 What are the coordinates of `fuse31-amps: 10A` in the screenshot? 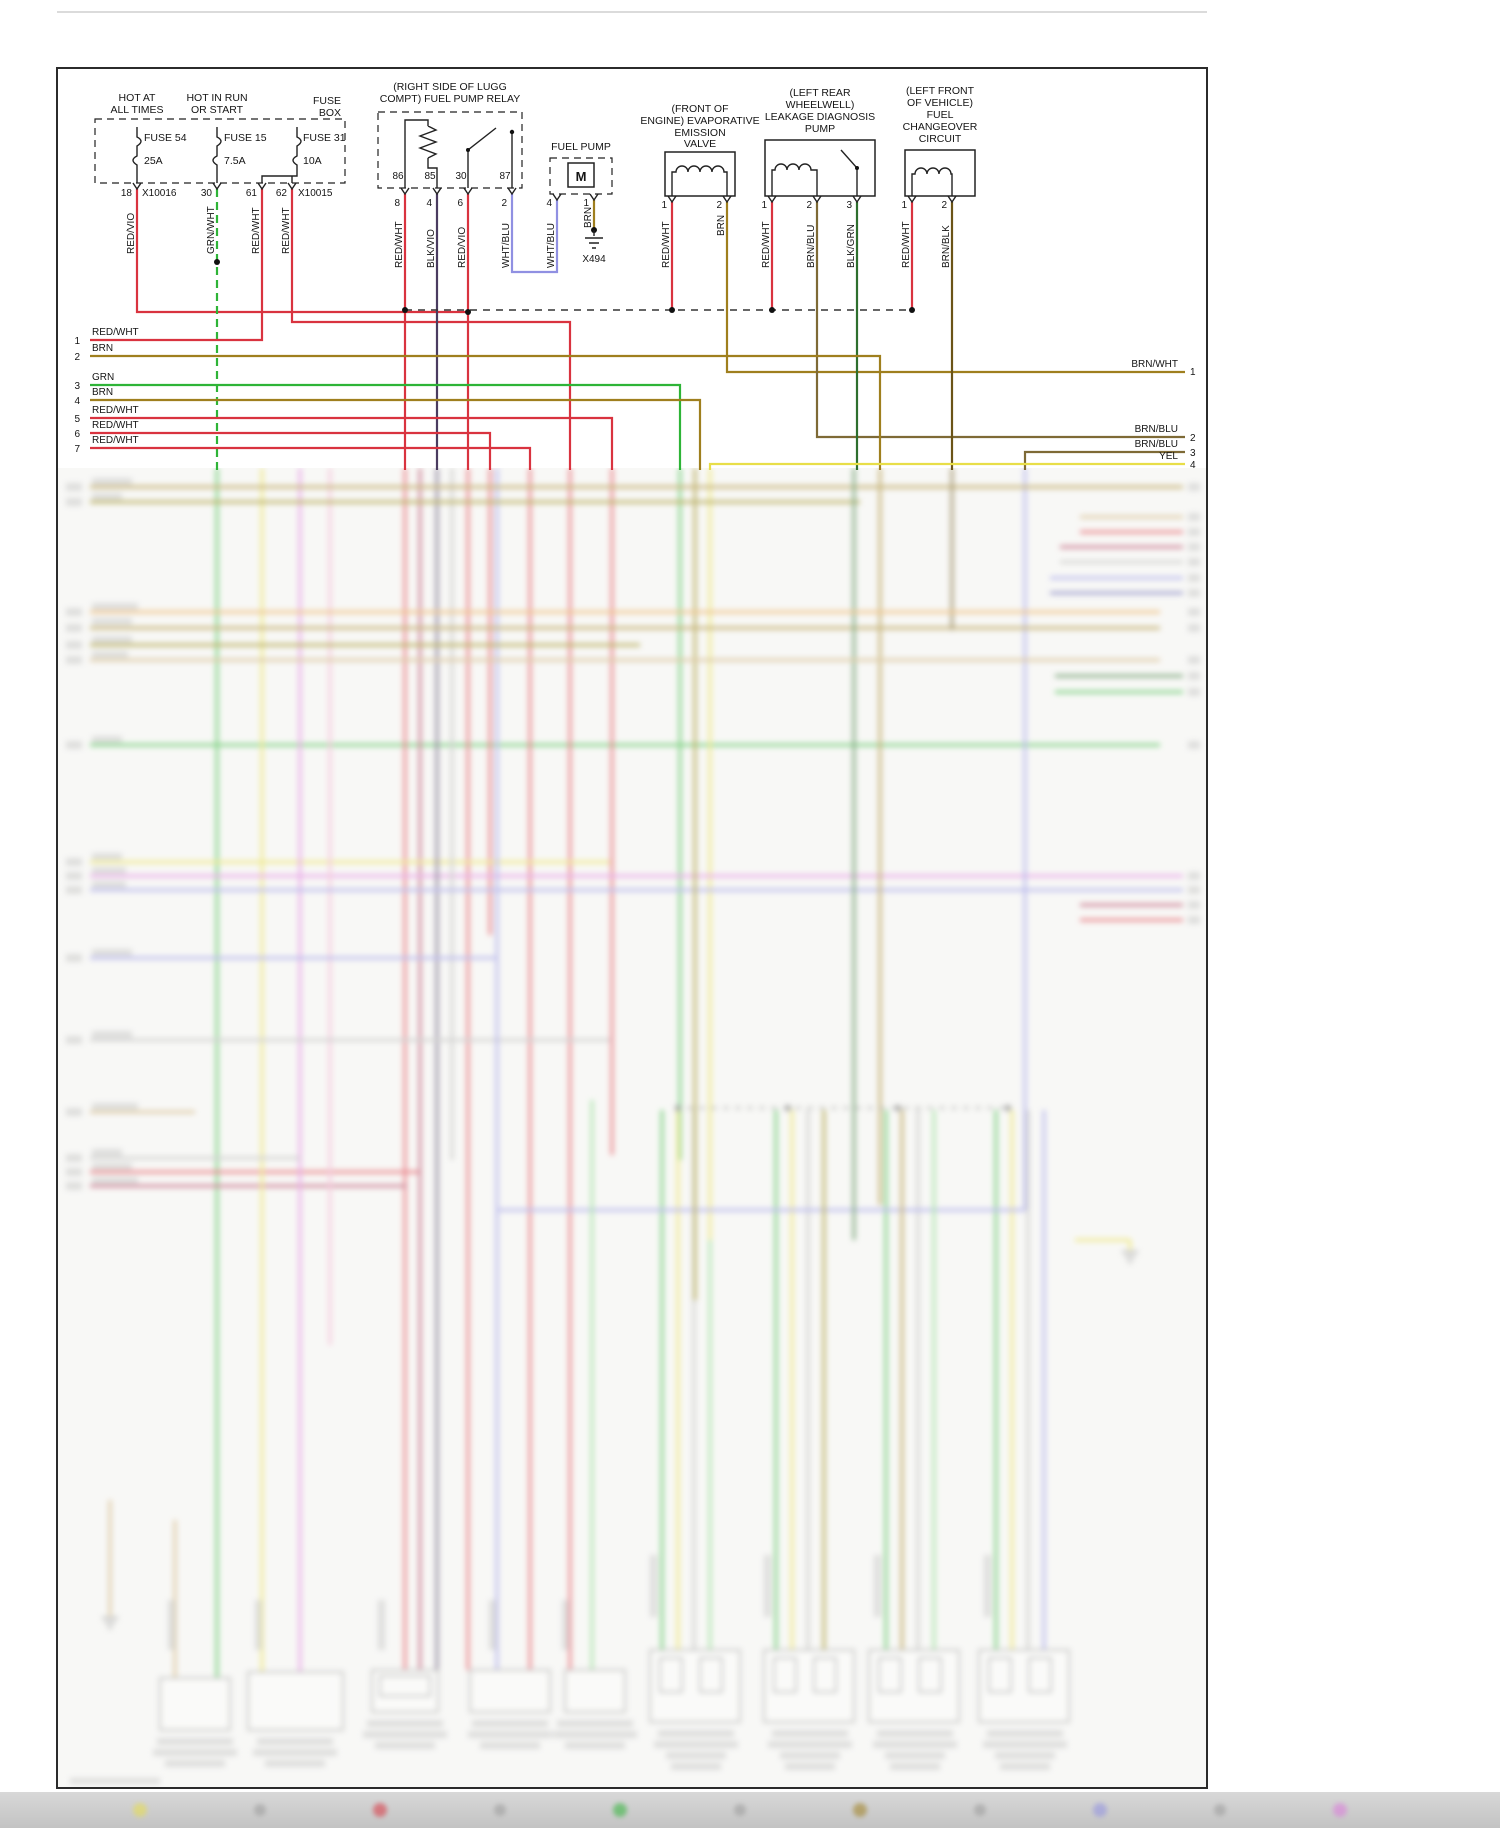 It's located at (312, 161).